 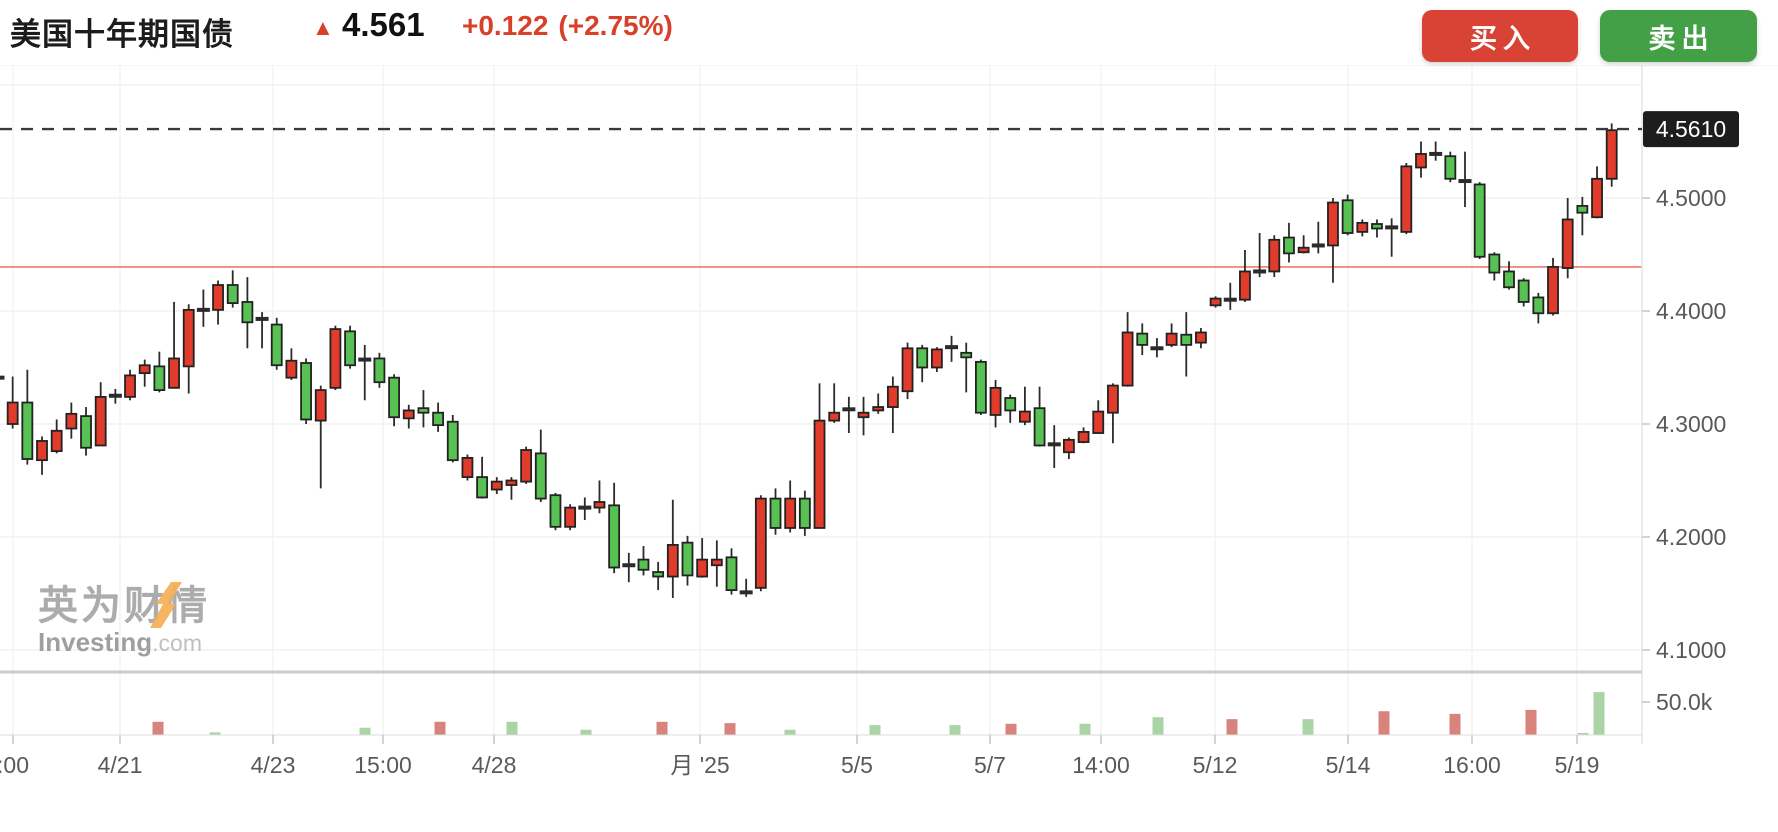 I want to click on change-value: +0.122, so click(x=505, y=25).